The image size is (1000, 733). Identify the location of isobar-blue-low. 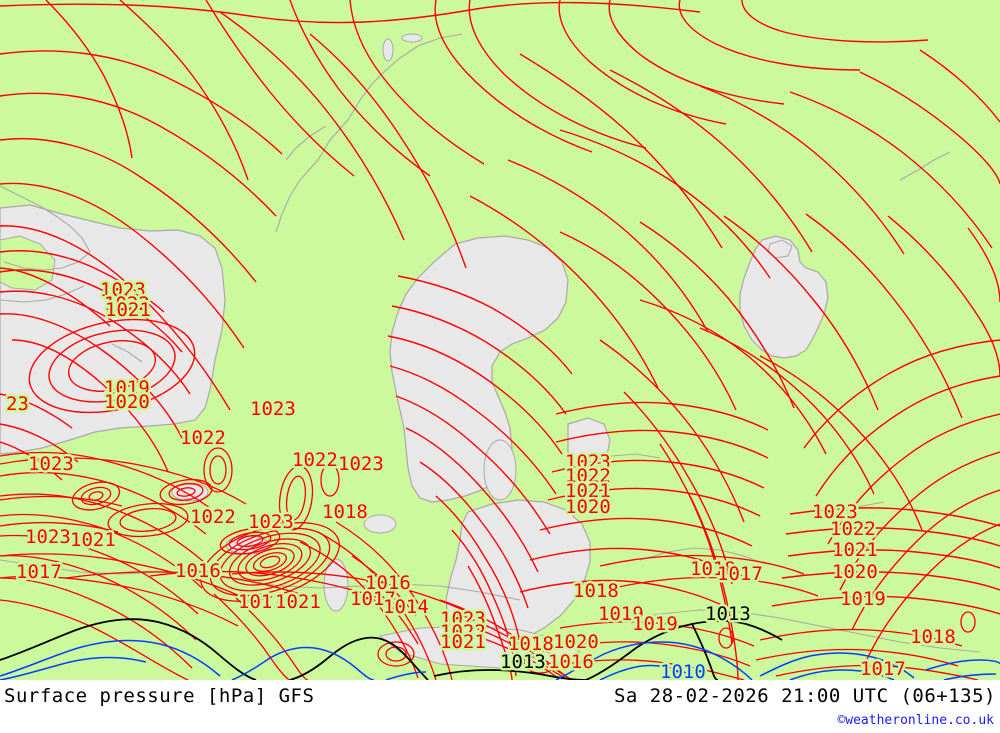
(500, 659).